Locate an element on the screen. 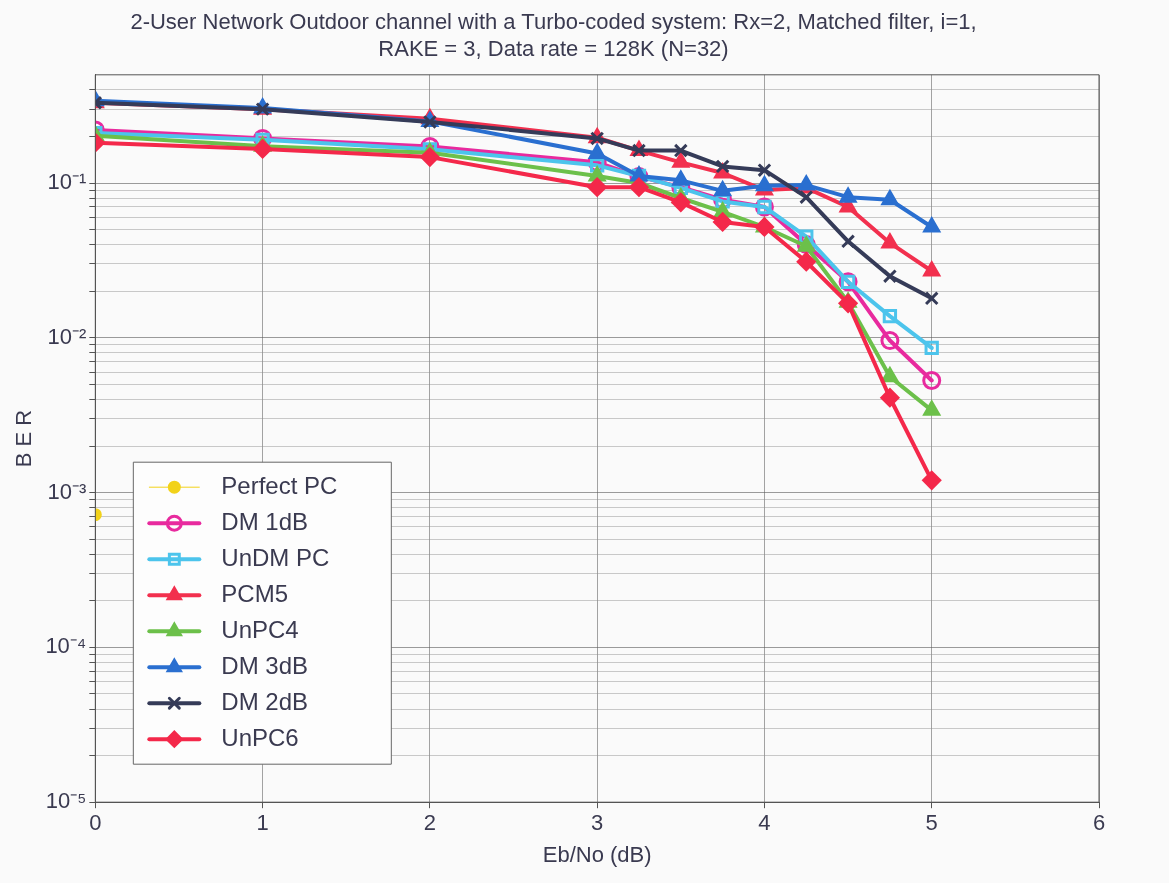 The image size is (1169, 883). legend-label: DM 3dB is located at coordinates (265, 665).